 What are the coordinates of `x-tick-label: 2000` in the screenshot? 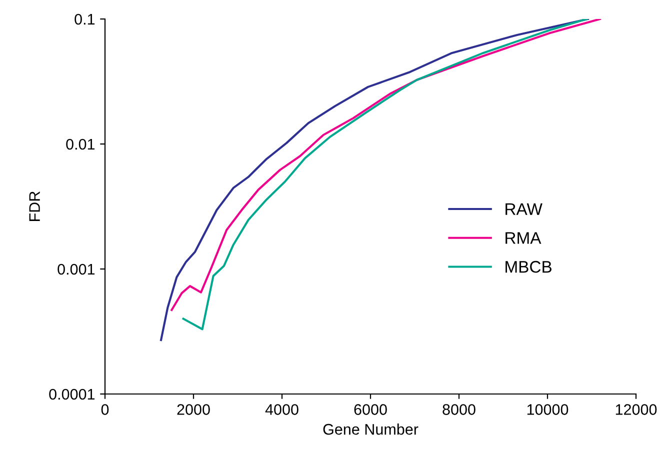 It's located at (193, 409).